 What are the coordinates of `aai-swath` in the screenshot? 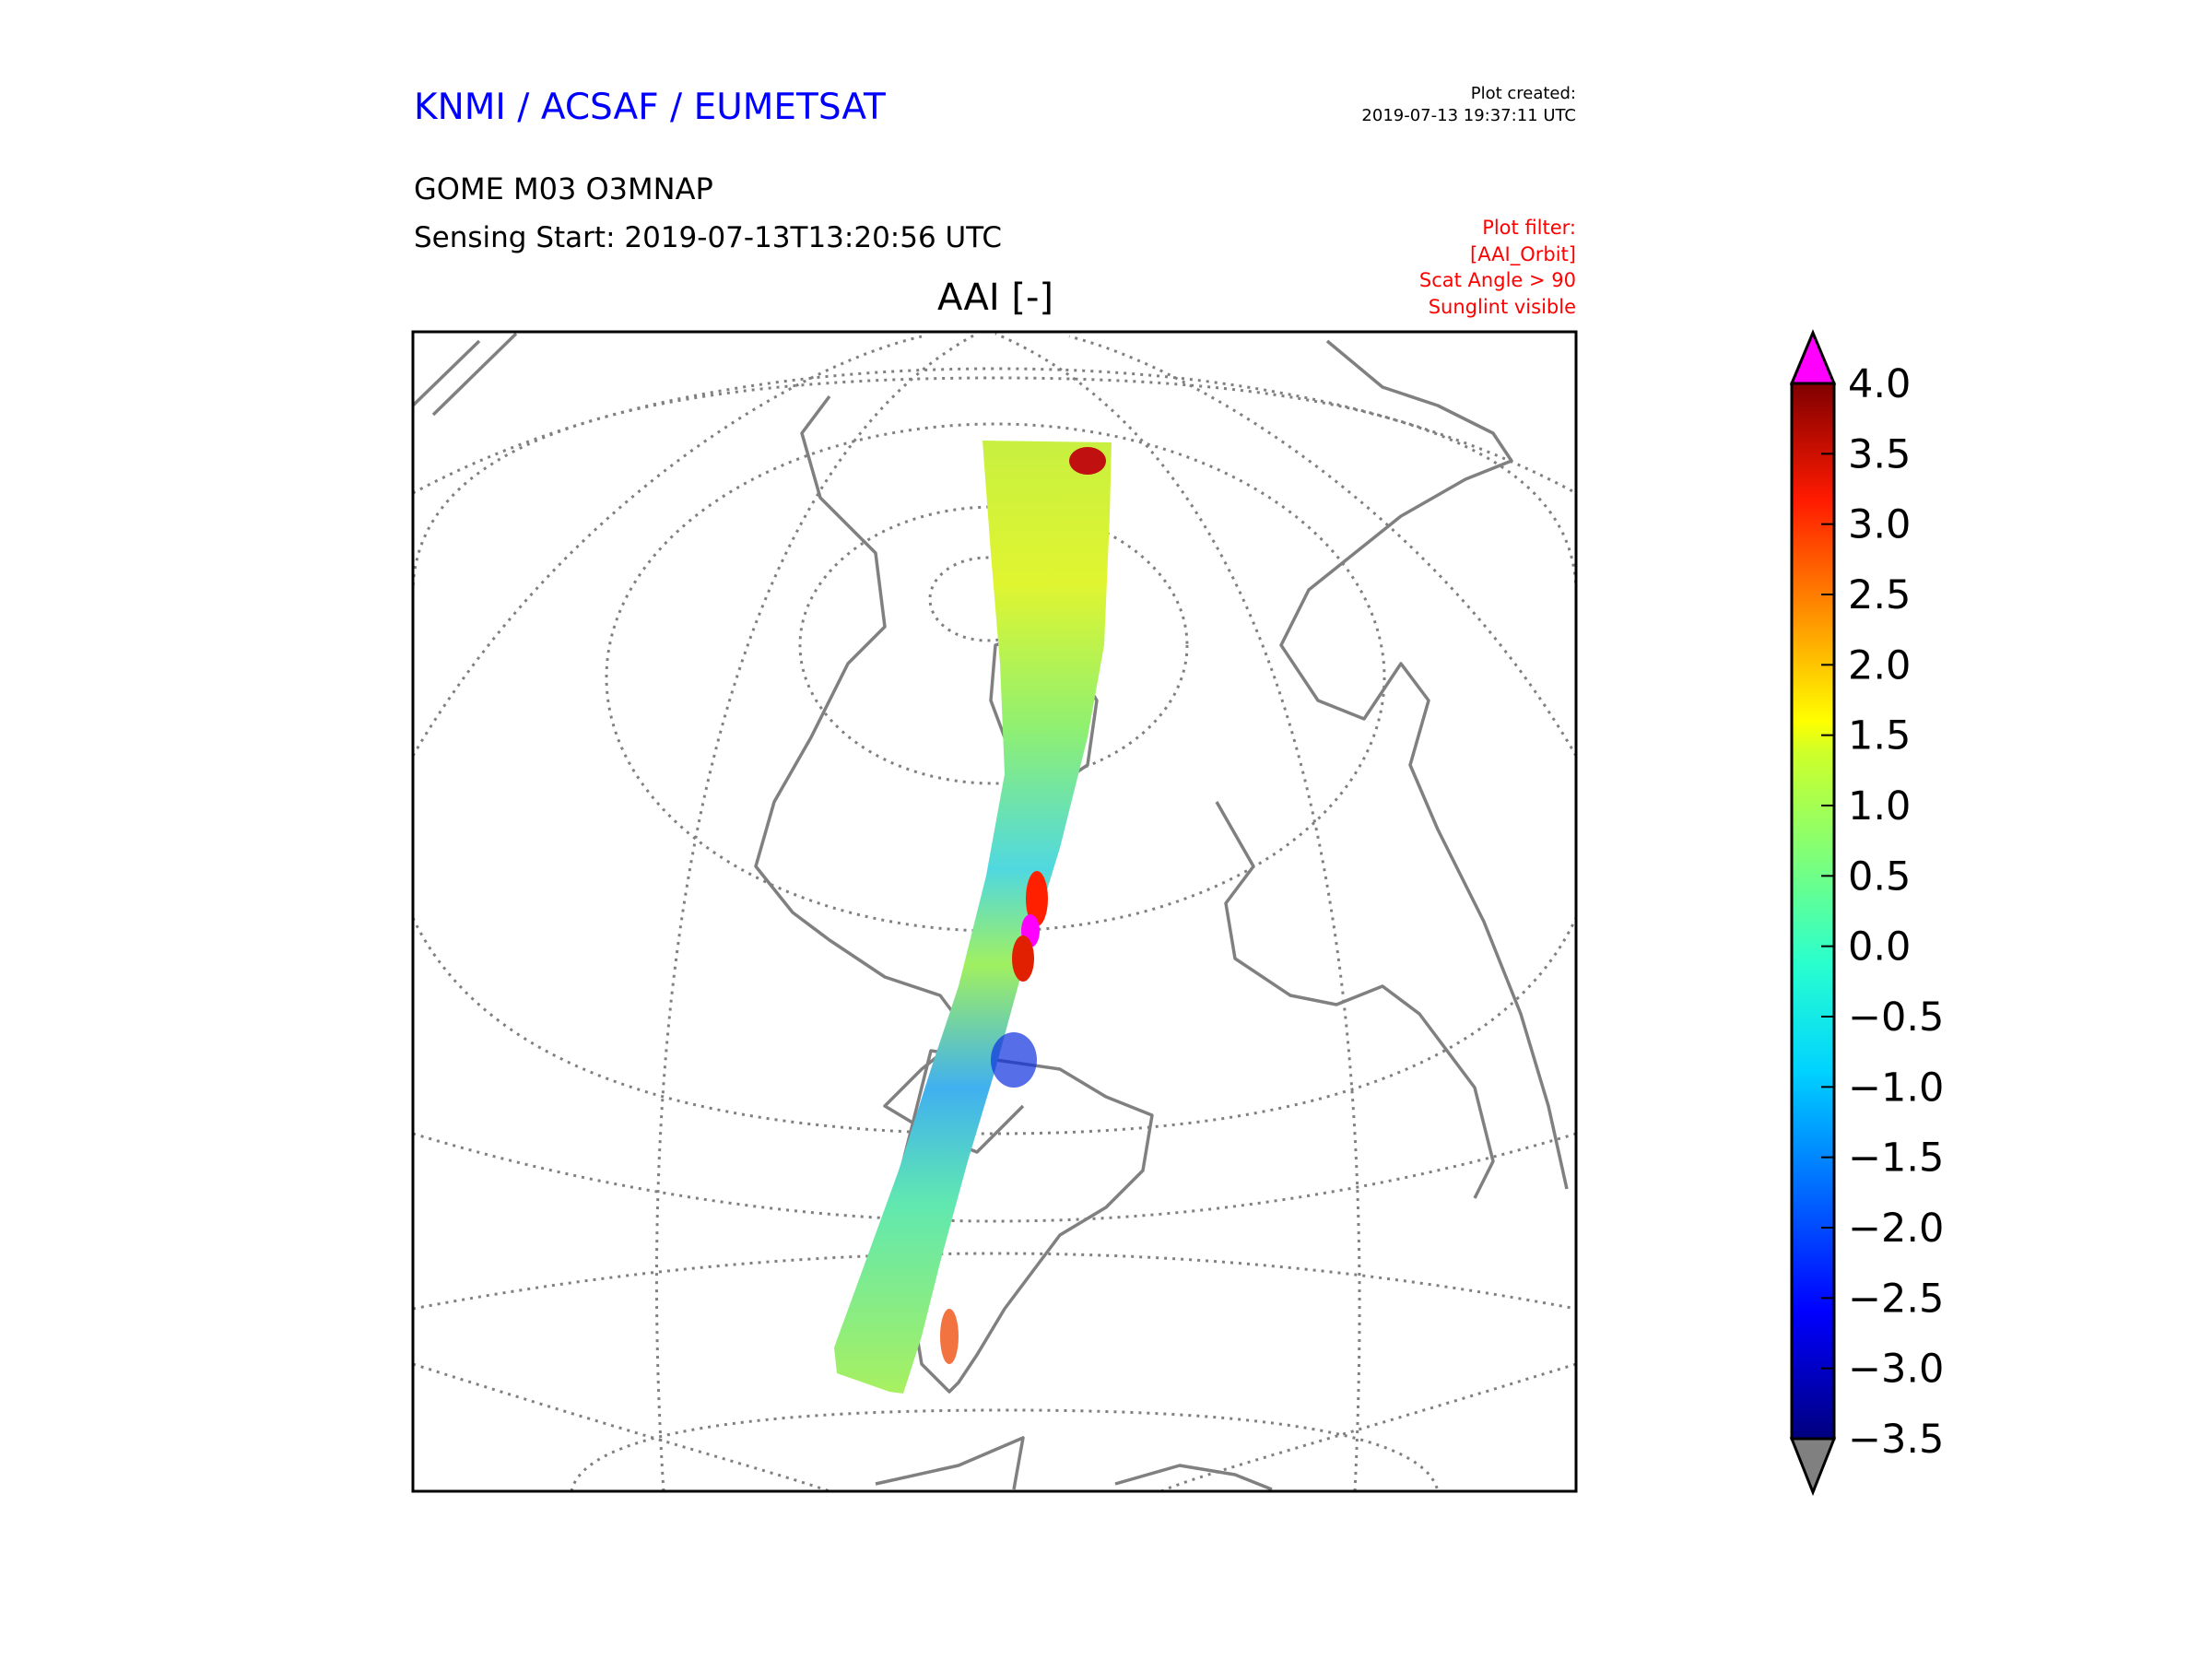 It's located at (973, 917).